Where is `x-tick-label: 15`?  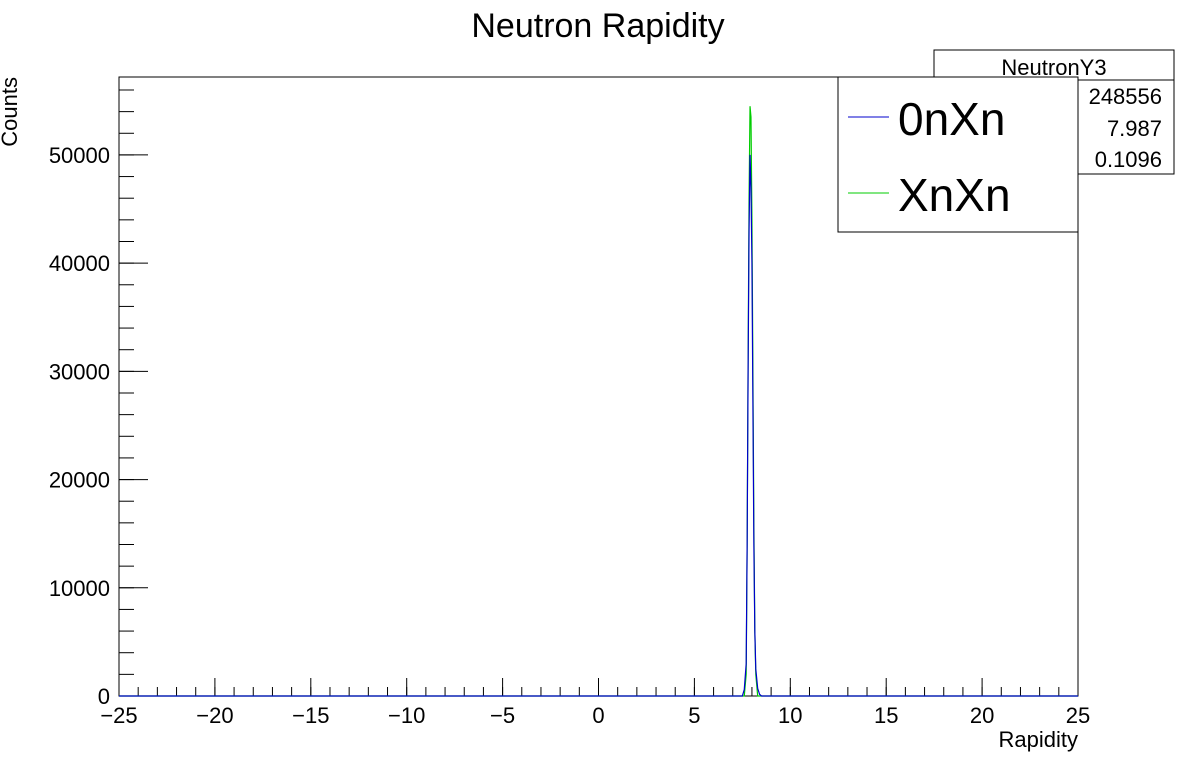 x-tick-label: 15 is located at coordinates (886, 715).